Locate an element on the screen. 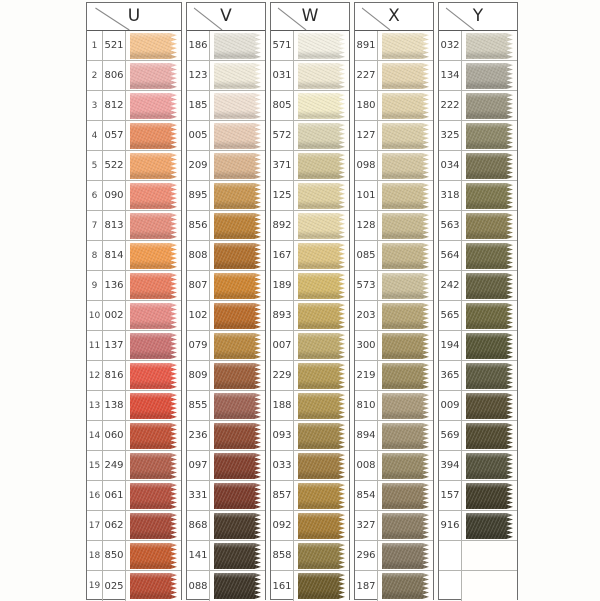 This screenshot has width=600, height=601. color-code: 222 is located at coordinates (450, 105).